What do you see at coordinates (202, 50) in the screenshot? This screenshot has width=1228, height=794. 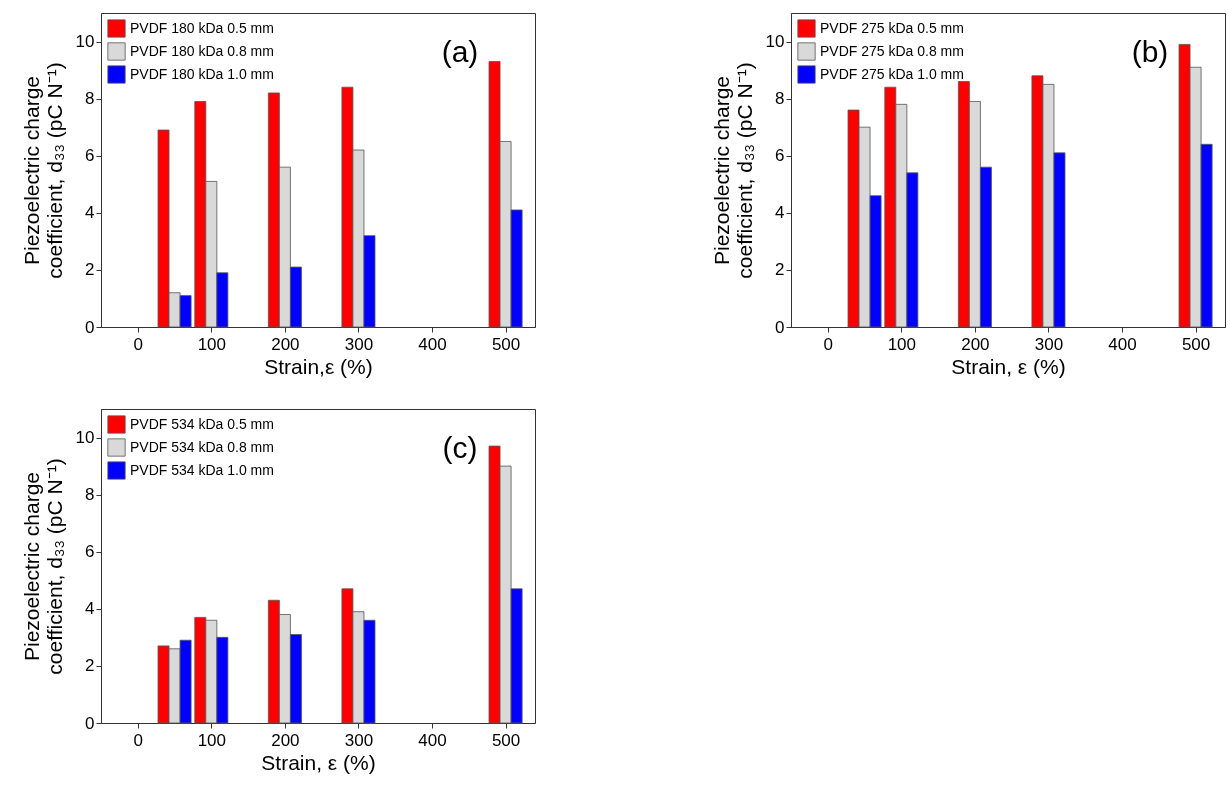 I see `legend-label: PVDF 180 kDa 0.8 mm` at bounding box center [202, 50].